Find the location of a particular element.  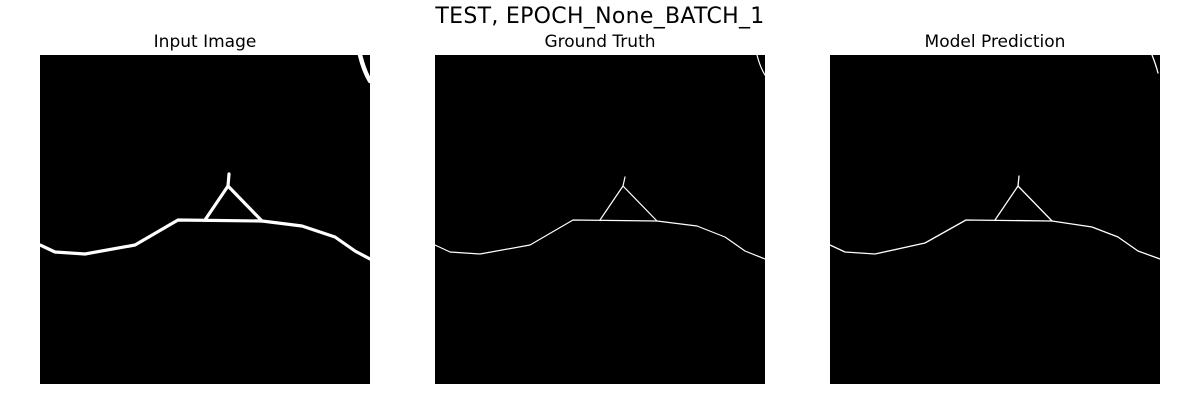

figure-title: TEST, EPOCH_None_BATCH_1 is located at coordinates (600, 16).